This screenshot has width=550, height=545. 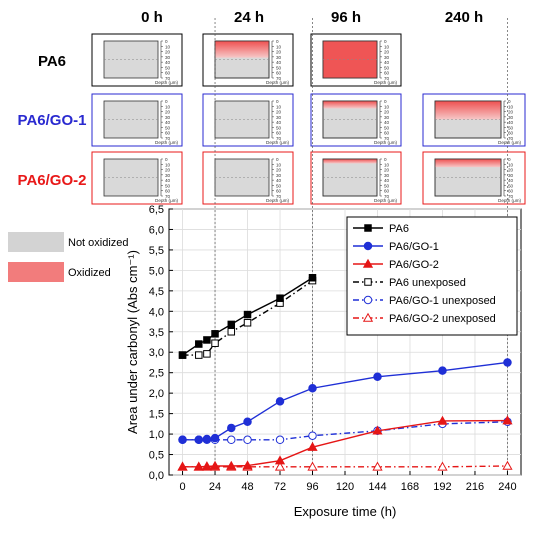 I want to click on y-tick-label: 1,0, so click(x=156, y=435).